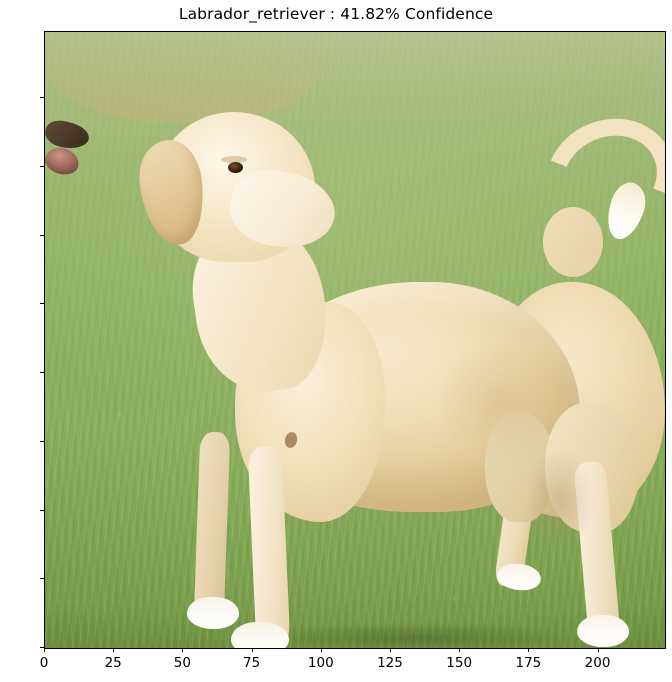 This screenshot has height=682, width=672. Describe the element at coordinates (519, 577) in the screenshot. I see `rear-far-paw` at that location.